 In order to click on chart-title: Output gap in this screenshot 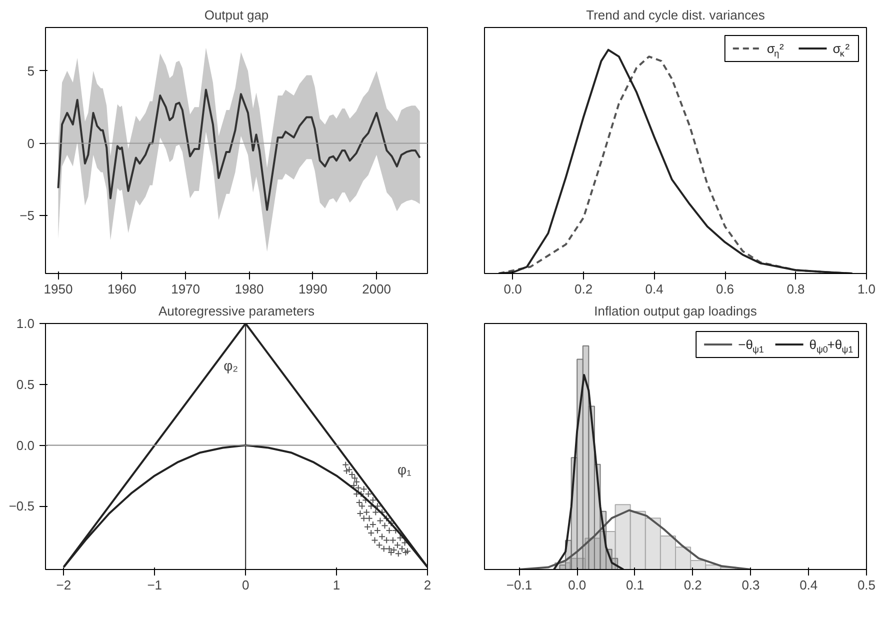, I will do `click(236, 15)`.